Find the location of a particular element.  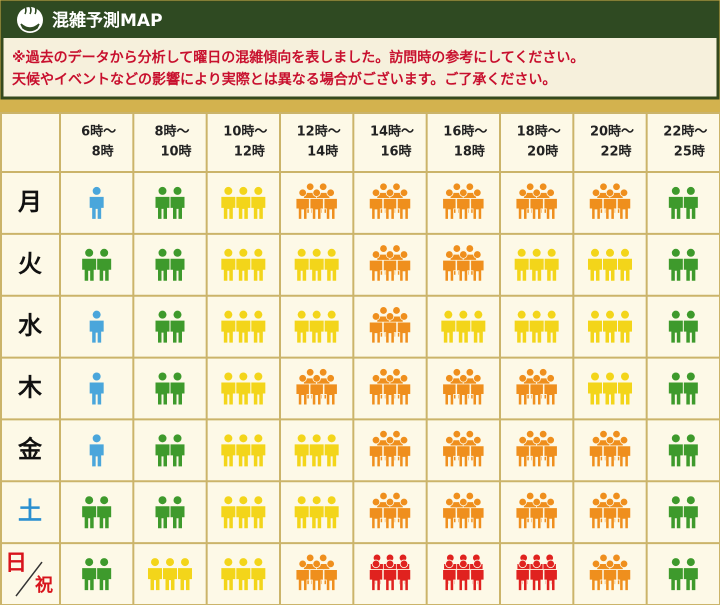

day-label: 日 is located at coordinates (16, 563).